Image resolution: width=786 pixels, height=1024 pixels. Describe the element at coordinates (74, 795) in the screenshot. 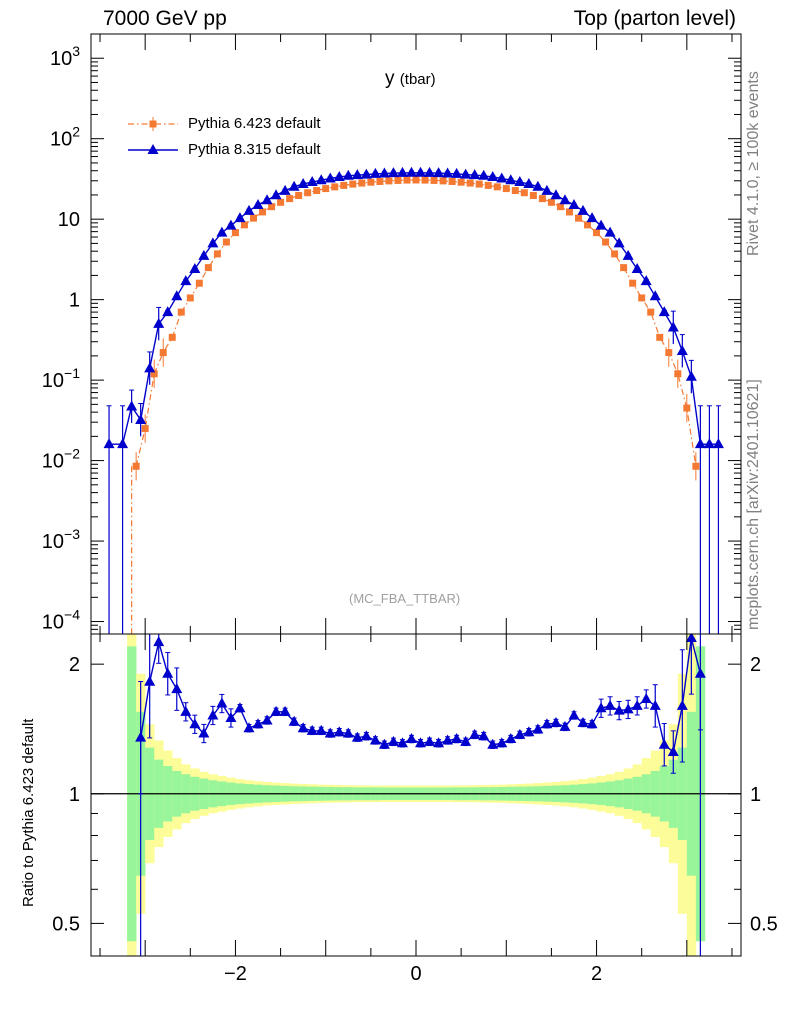

I see `ratio-y-tick-label: 1` at that location.